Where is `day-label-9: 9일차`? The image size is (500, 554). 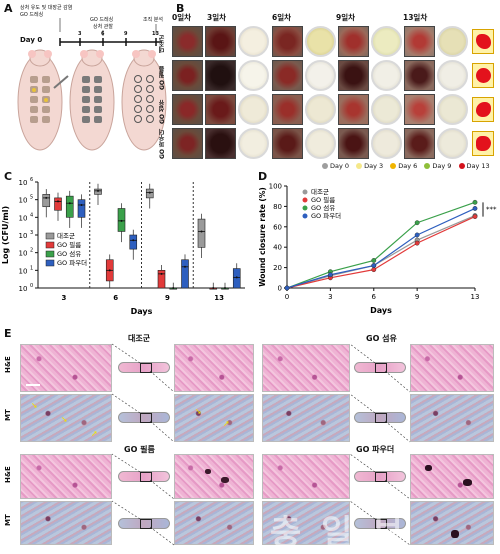
day-label-9: 9일차 is located at coordinates (346, 17).